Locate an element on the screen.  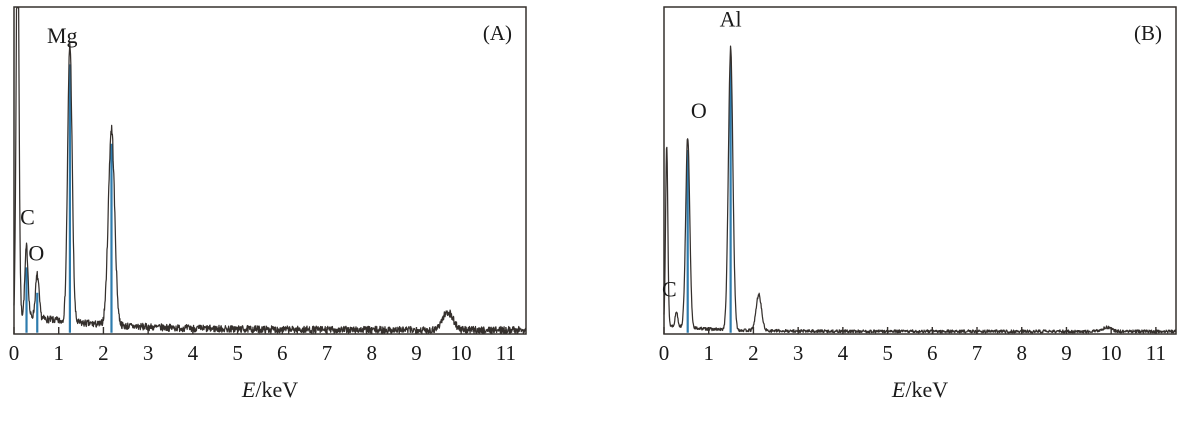
peak-label-Al: Al is located at coordinates (731, 19).